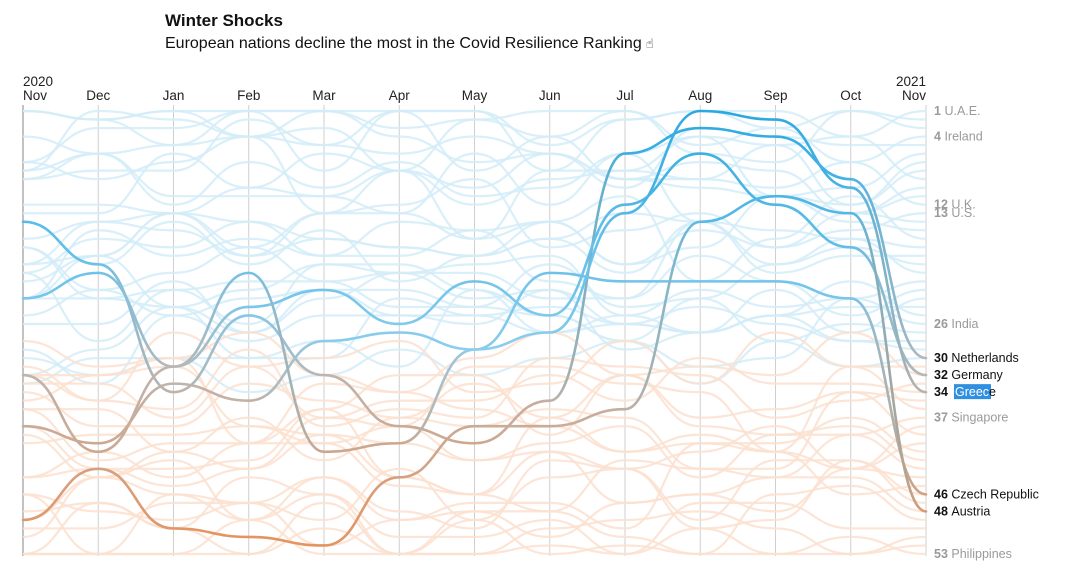 Image resolution: width=1069 pixels, height=584 pixels. What do you see at coordinates (973, 554) in the screenshot?
I see `end-label-philippines: 53 Philippines` at bounding box center [973, 554].